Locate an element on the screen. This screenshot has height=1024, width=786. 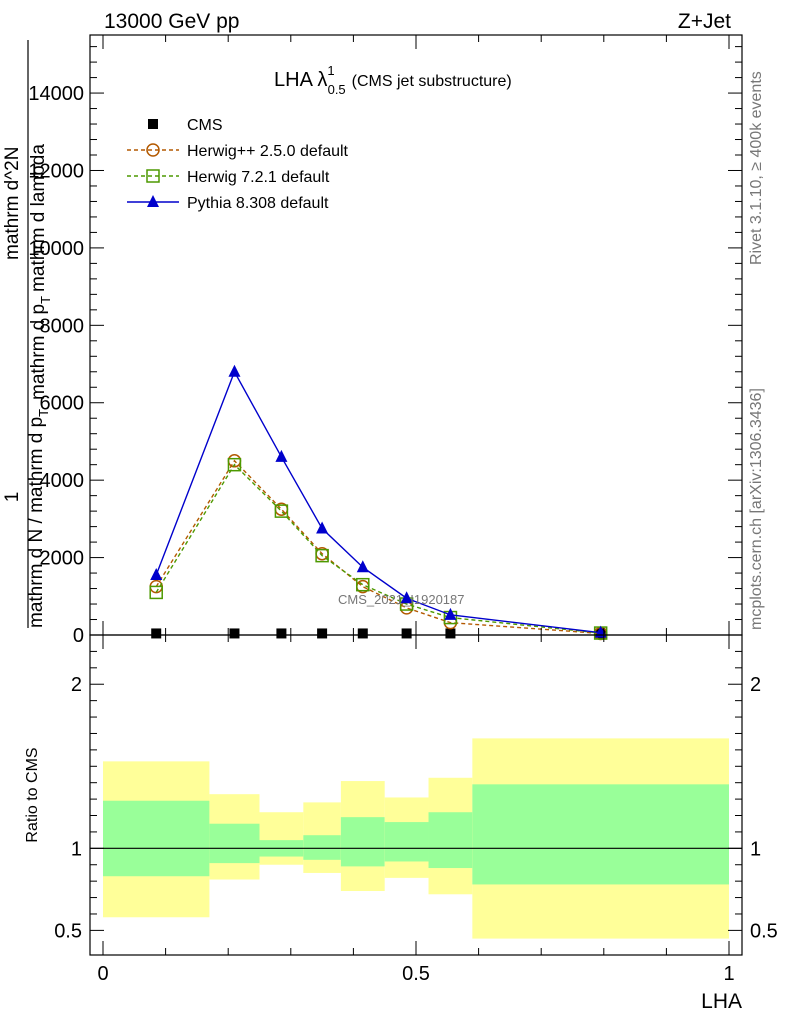
watermark: CMS_2021_I1920187 is located at coordinates (401, 599).